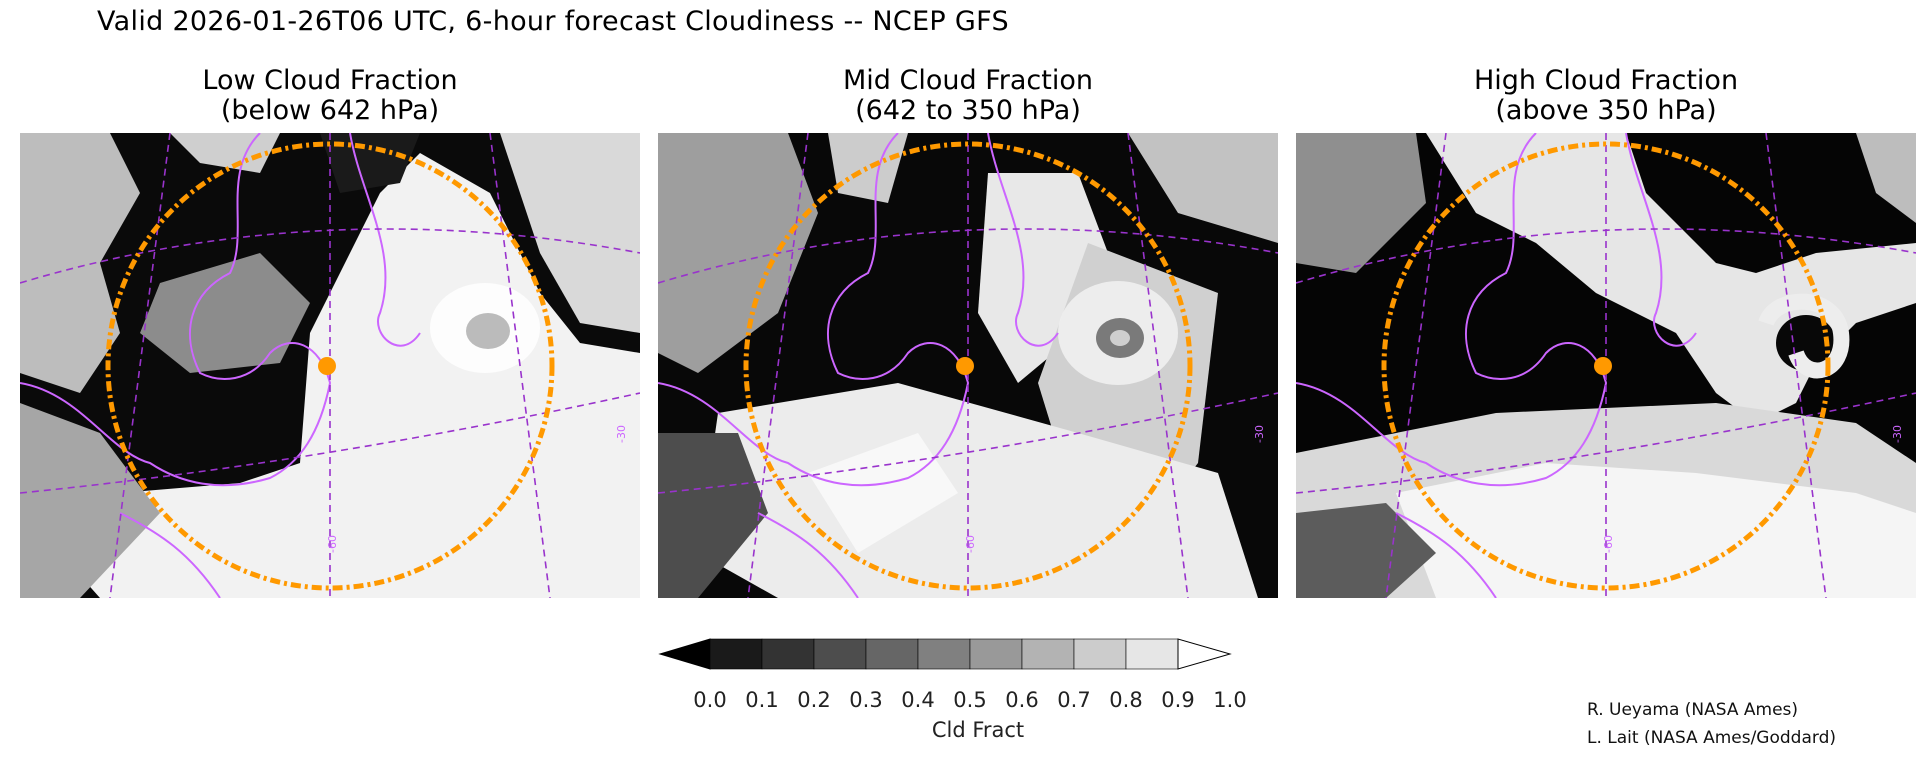 This screenshot has width=1920, height=760. I want to click on colorbar-tick-label: 1.0, so click(1230, 700).